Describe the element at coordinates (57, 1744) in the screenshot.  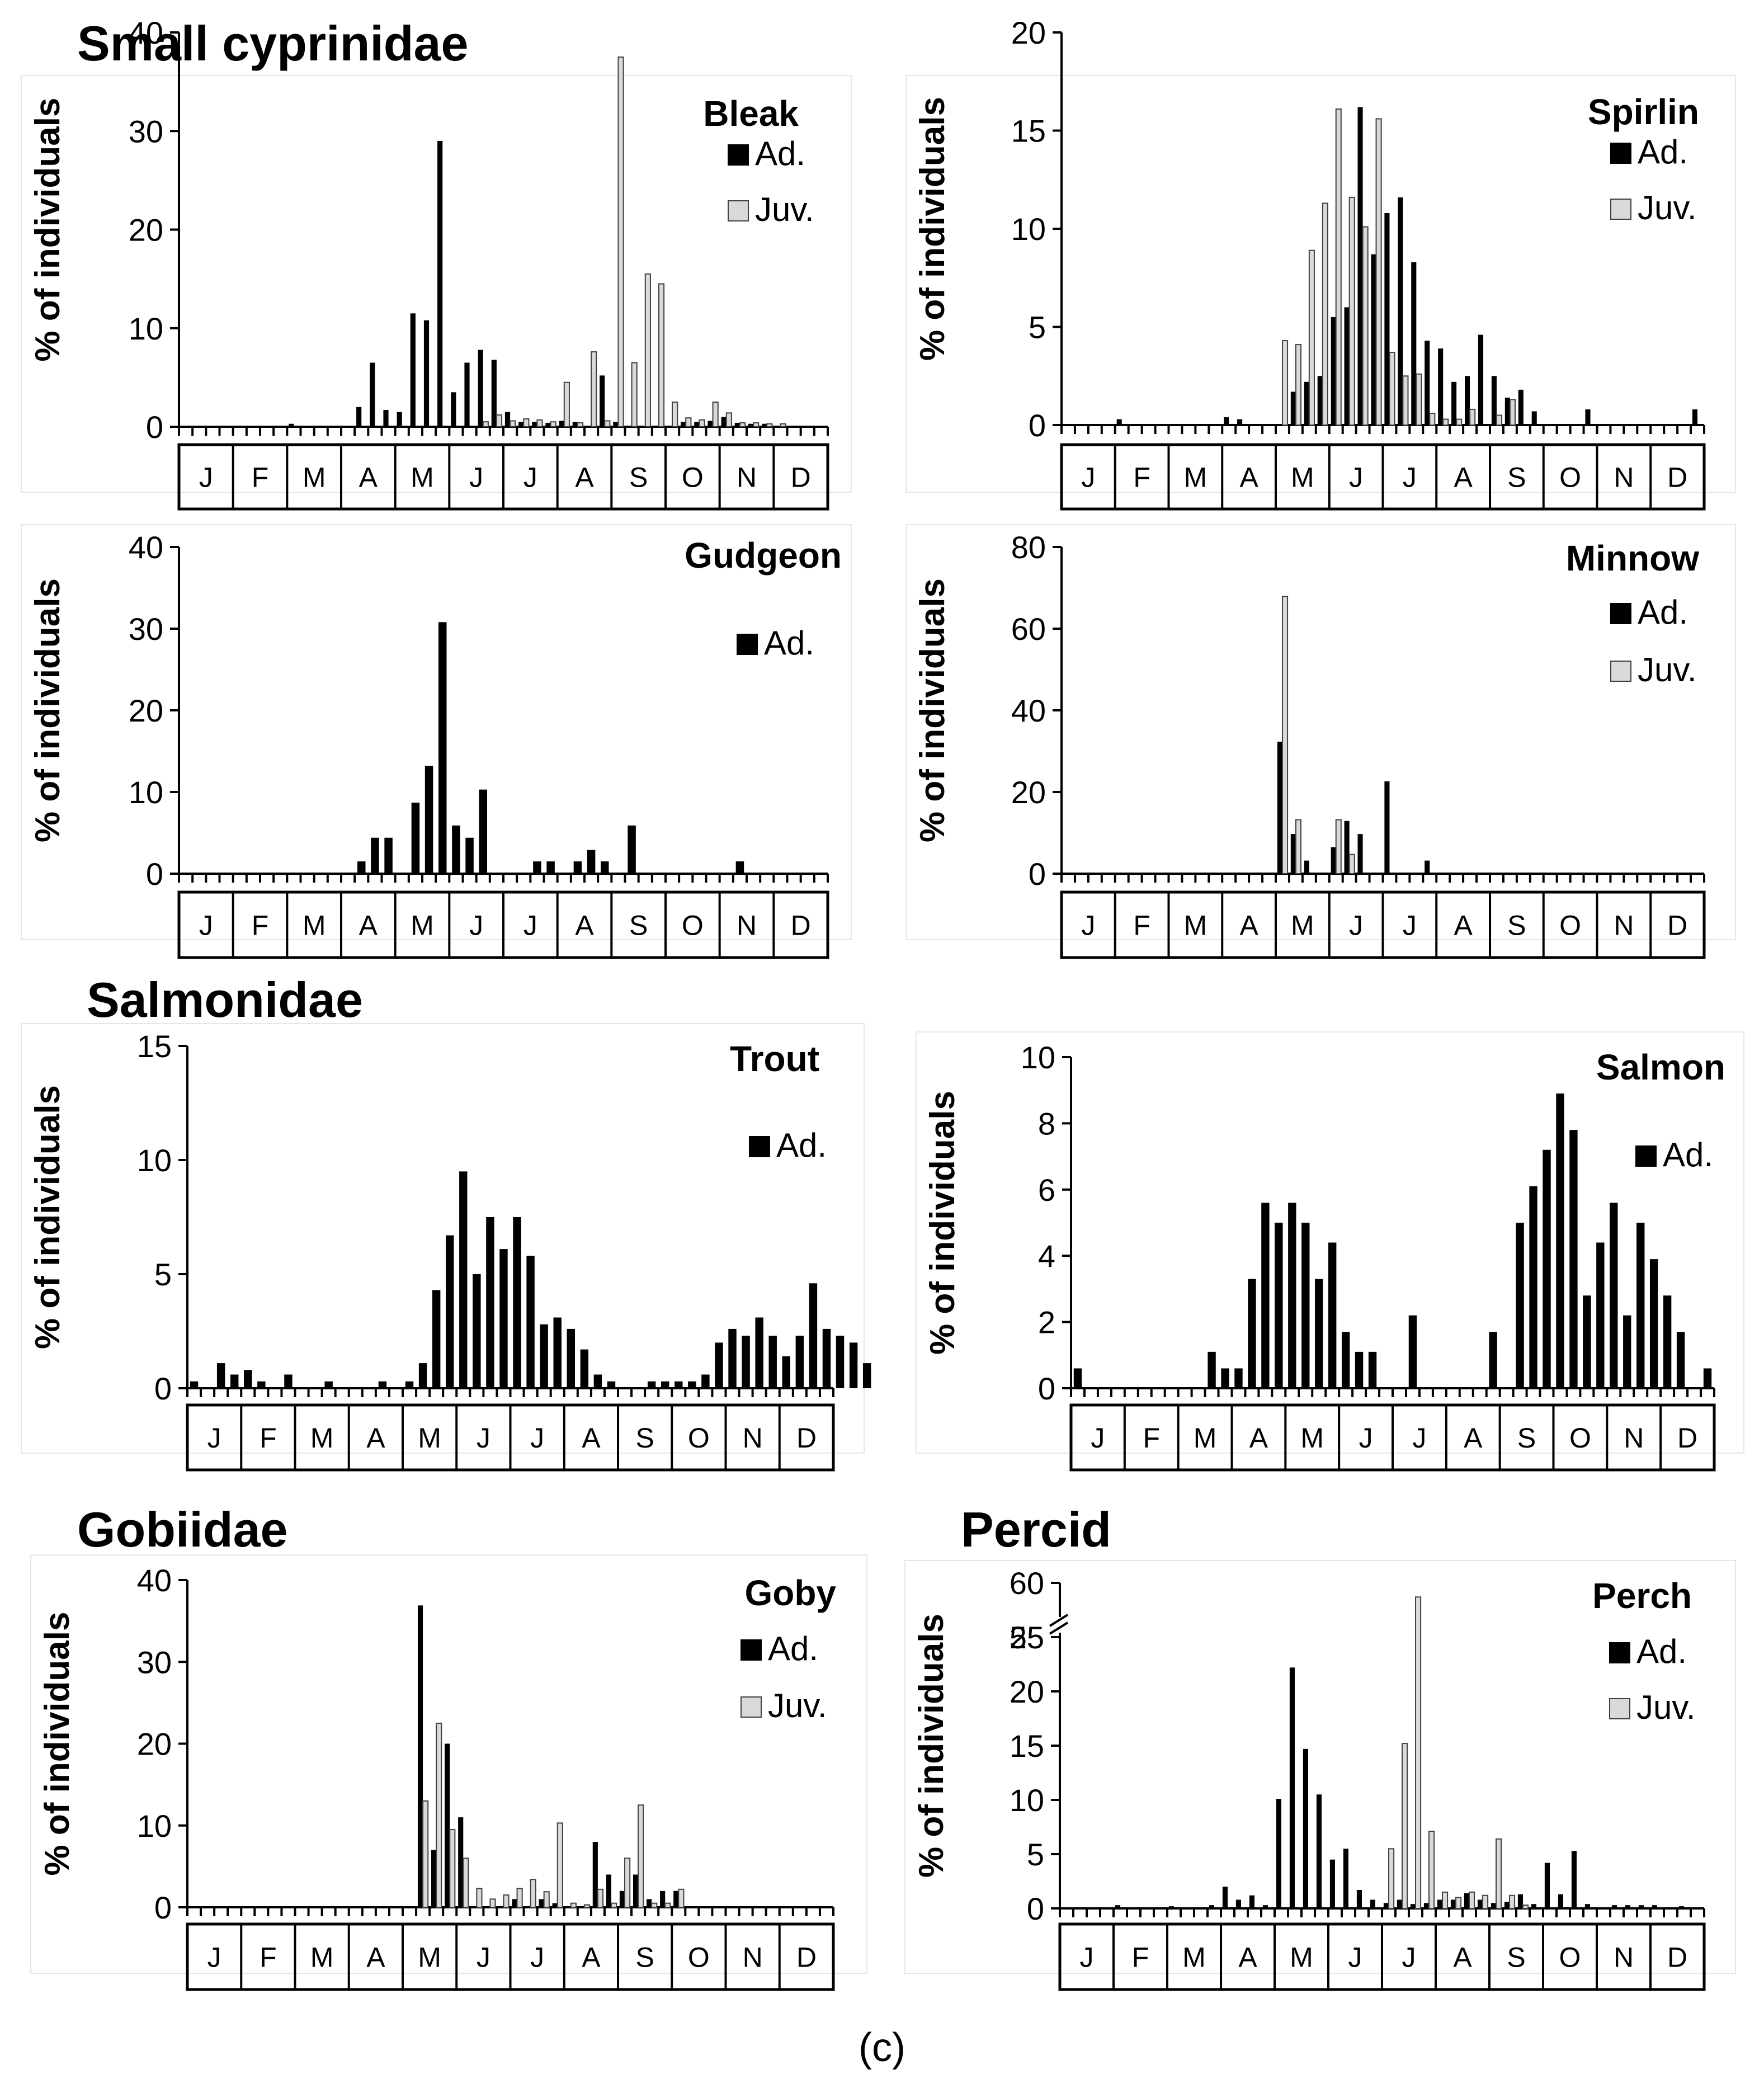
I see `y-axis-label: % of individuals` at that location.